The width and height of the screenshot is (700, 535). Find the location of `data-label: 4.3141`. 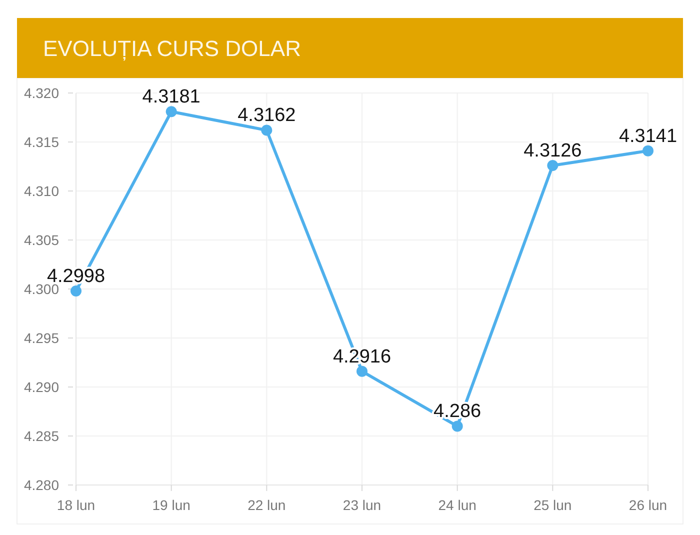

data-label: 4.3141 is located at coordinates (648, 136).